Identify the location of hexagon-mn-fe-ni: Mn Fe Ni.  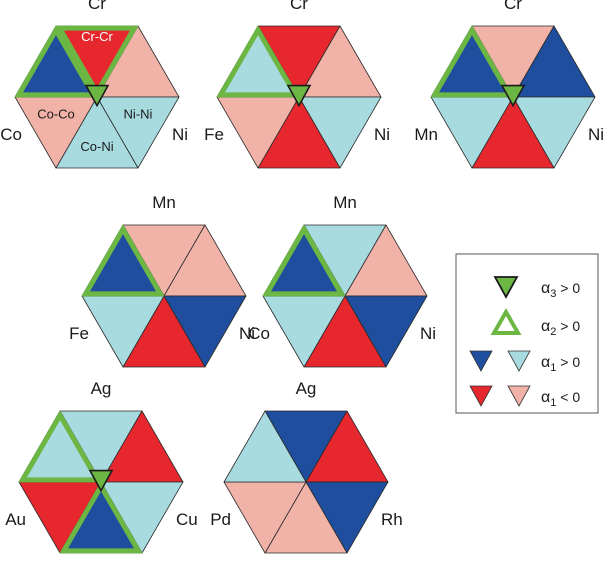
(162, 280).